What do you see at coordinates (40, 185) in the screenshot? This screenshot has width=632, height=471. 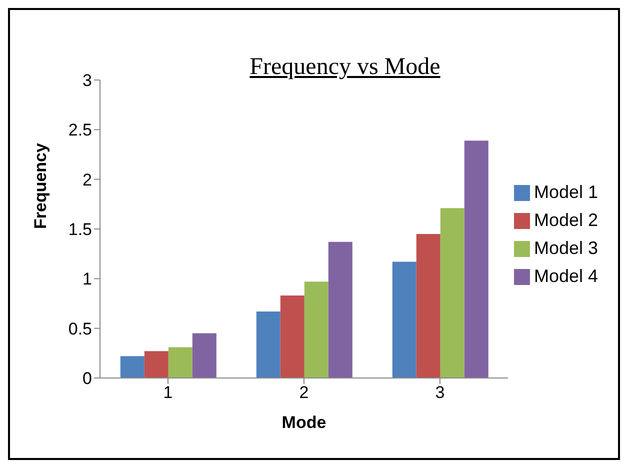 I see `y-axis-title: Frequency` at bounding box center [40, 185].